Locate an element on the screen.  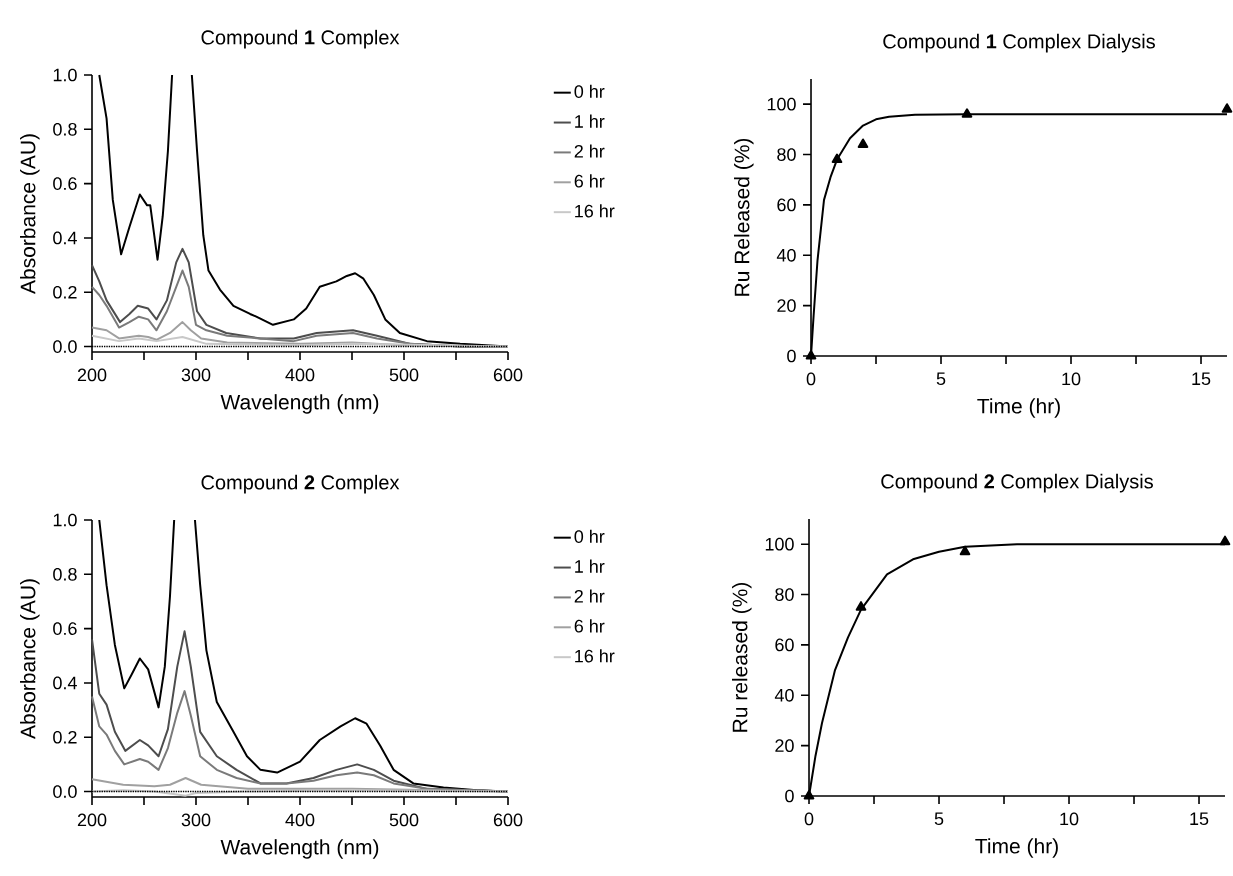
y-axis-title: Ru Released (%) is located at coordinates (744, 217).